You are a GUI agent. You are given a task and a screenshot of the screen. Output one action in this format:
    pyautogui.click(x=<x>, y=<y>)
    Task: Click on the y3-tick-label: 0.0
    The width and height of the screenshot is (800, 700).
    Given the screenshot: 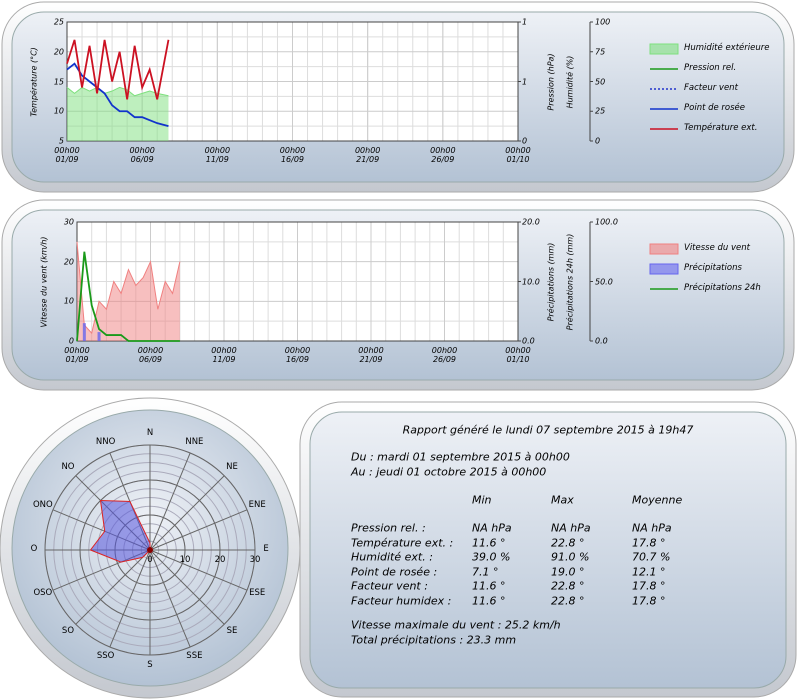 What is the action you would take?
    pyautogui.click(x=601, y=341)
    